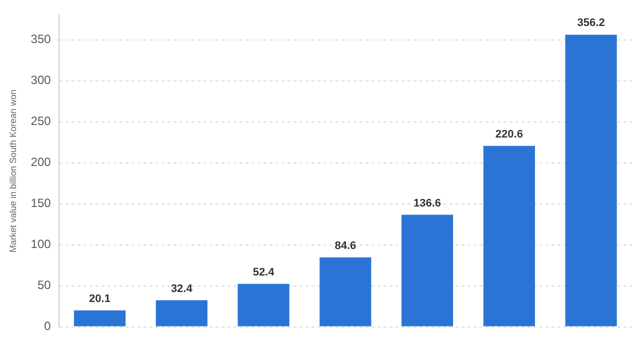 This screenshot has width=640, height=342. What do you see at coordinates (44, 285) in the screenshot?
I see `y-tick-label: 50` at bounding box center [44, 285].